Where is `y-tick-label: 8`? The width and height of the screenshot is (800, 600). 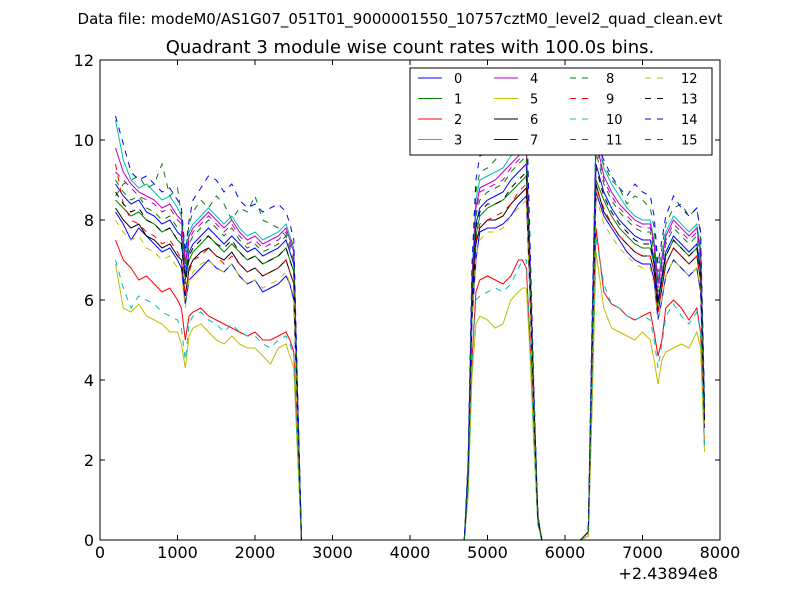 y-tick-label: 8 is located at coordinates (89, 220).